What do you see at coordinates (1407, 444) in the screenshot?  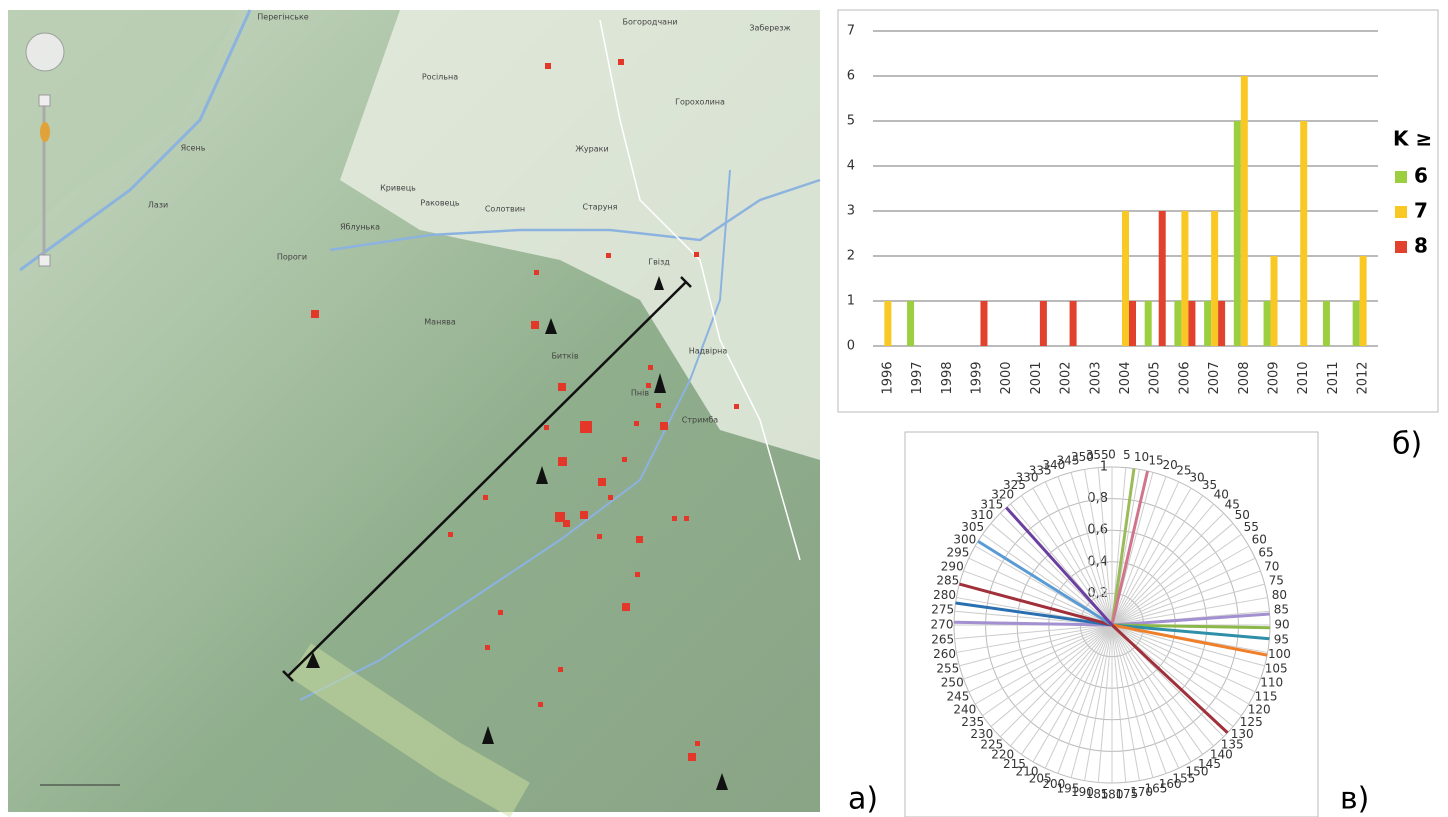 I see `panel-label: б)` at bounding box center [1407, 444].